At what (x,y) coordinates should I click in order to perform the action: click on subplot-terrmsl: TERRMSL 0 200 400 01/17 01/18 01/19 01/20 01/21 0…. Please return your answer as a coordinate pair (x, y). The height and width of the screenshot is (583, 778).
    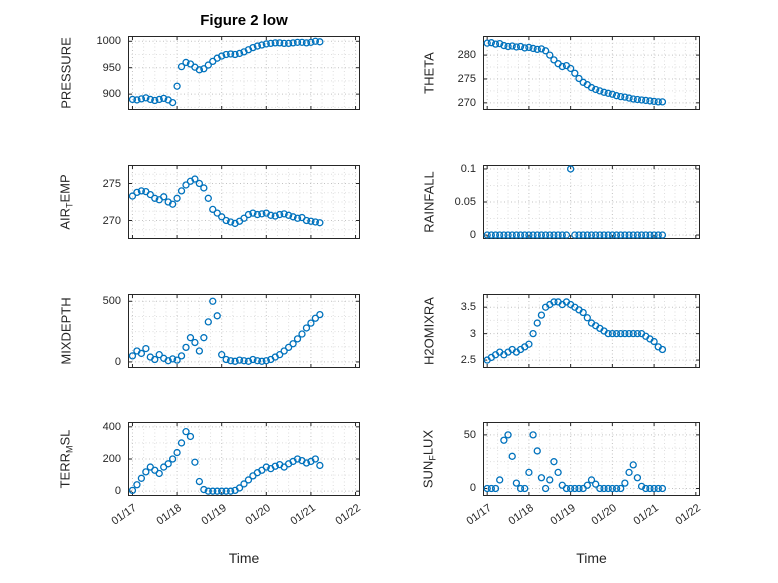
    Looking at the image, I should click on (210, 474).